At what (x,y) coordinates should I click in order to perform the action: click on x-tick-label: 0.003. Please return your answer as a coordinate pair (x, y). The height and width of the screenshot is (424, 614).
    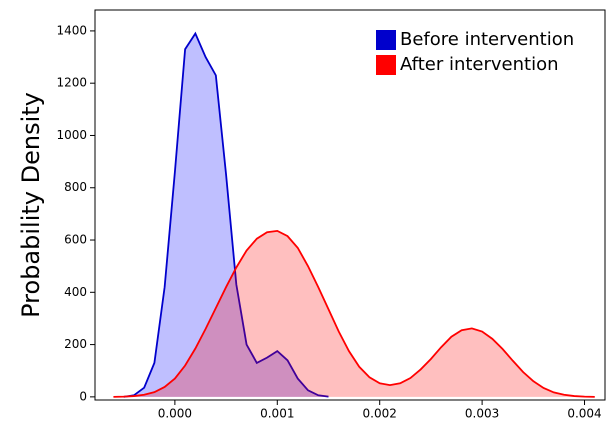
    Looking at the image, I should click on (482, 414).